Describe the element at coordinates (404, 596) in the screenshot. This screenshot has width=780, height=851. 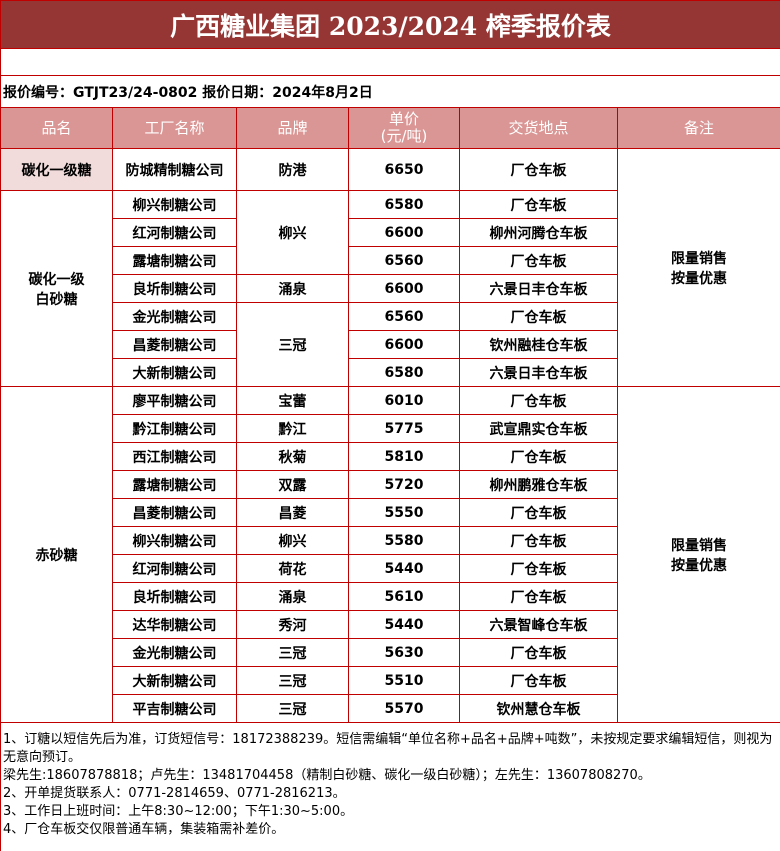
I see `unit-price: 5610` at that location.